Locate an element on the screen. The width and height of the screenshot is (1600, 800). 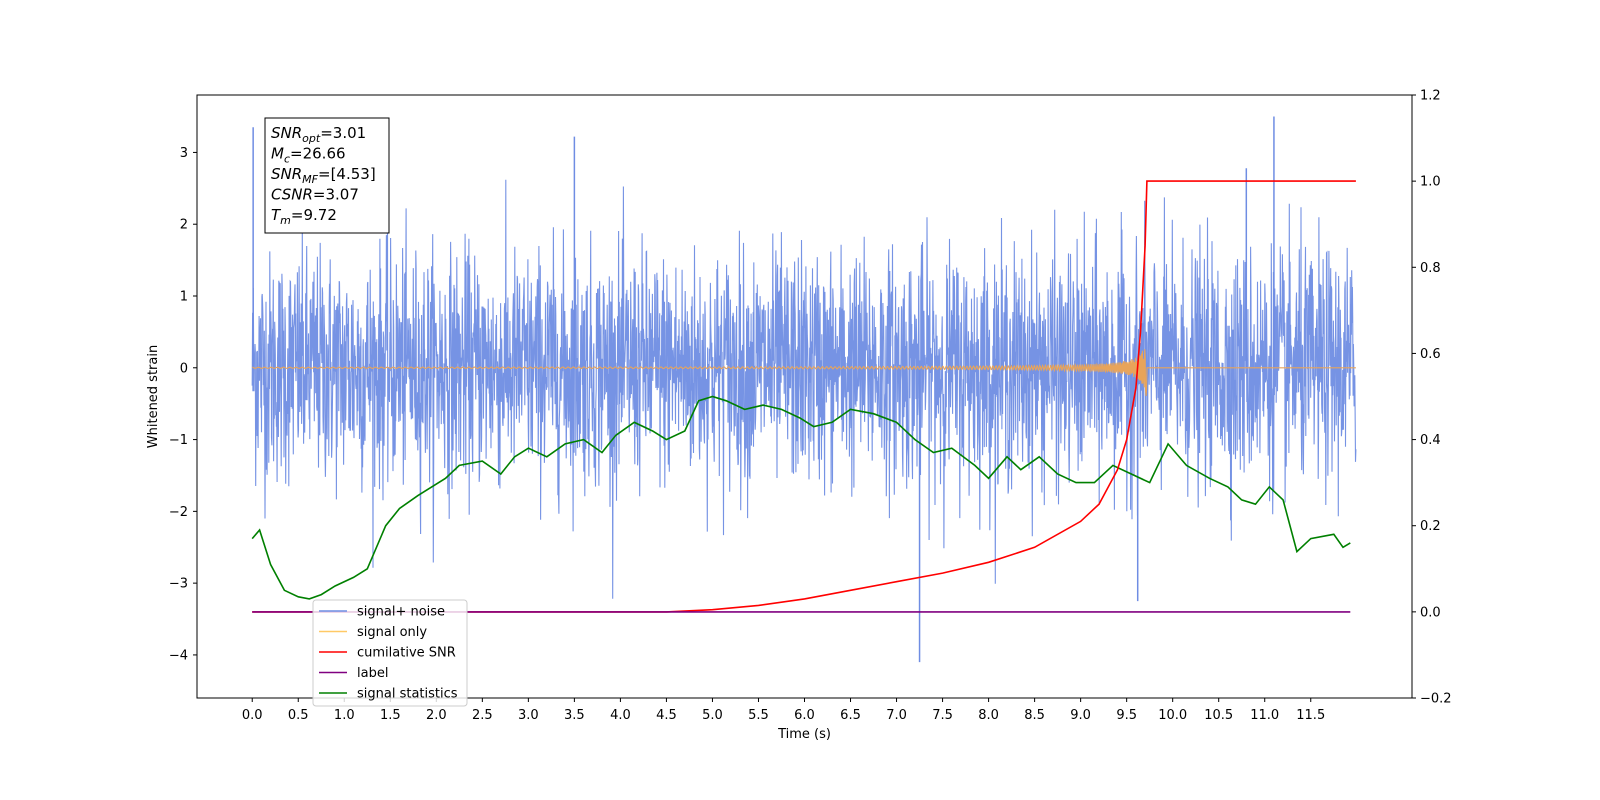
info-value: =26.66 is located at coordinates (318, 154).